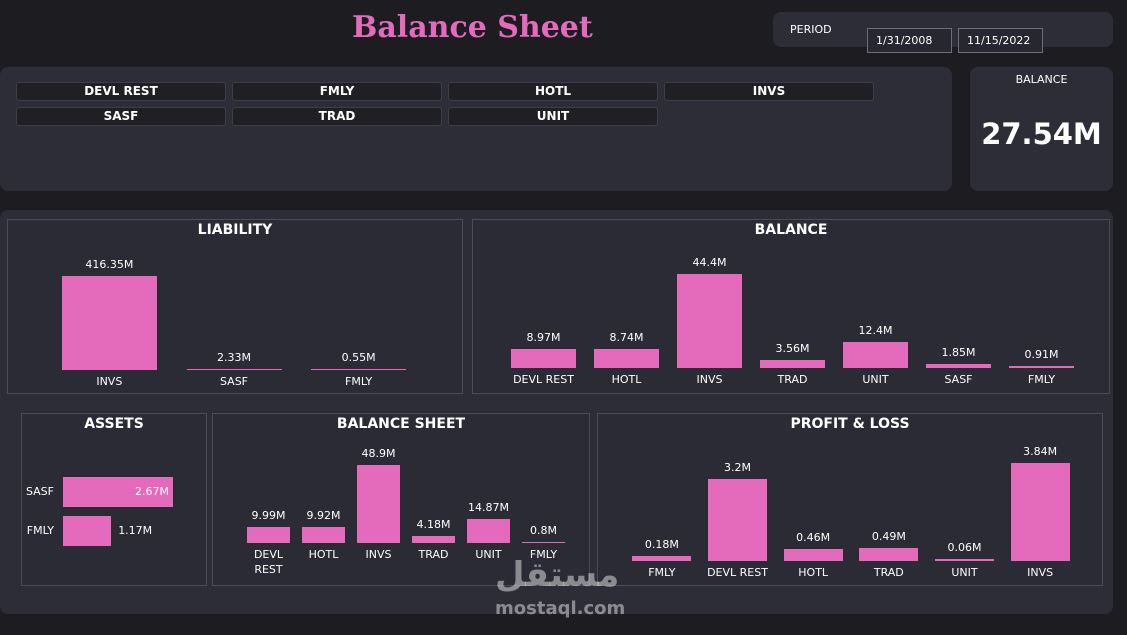 This screenshot has width=1127, height=635. I want to click on data-label: 2.33M, so click(234, 357).